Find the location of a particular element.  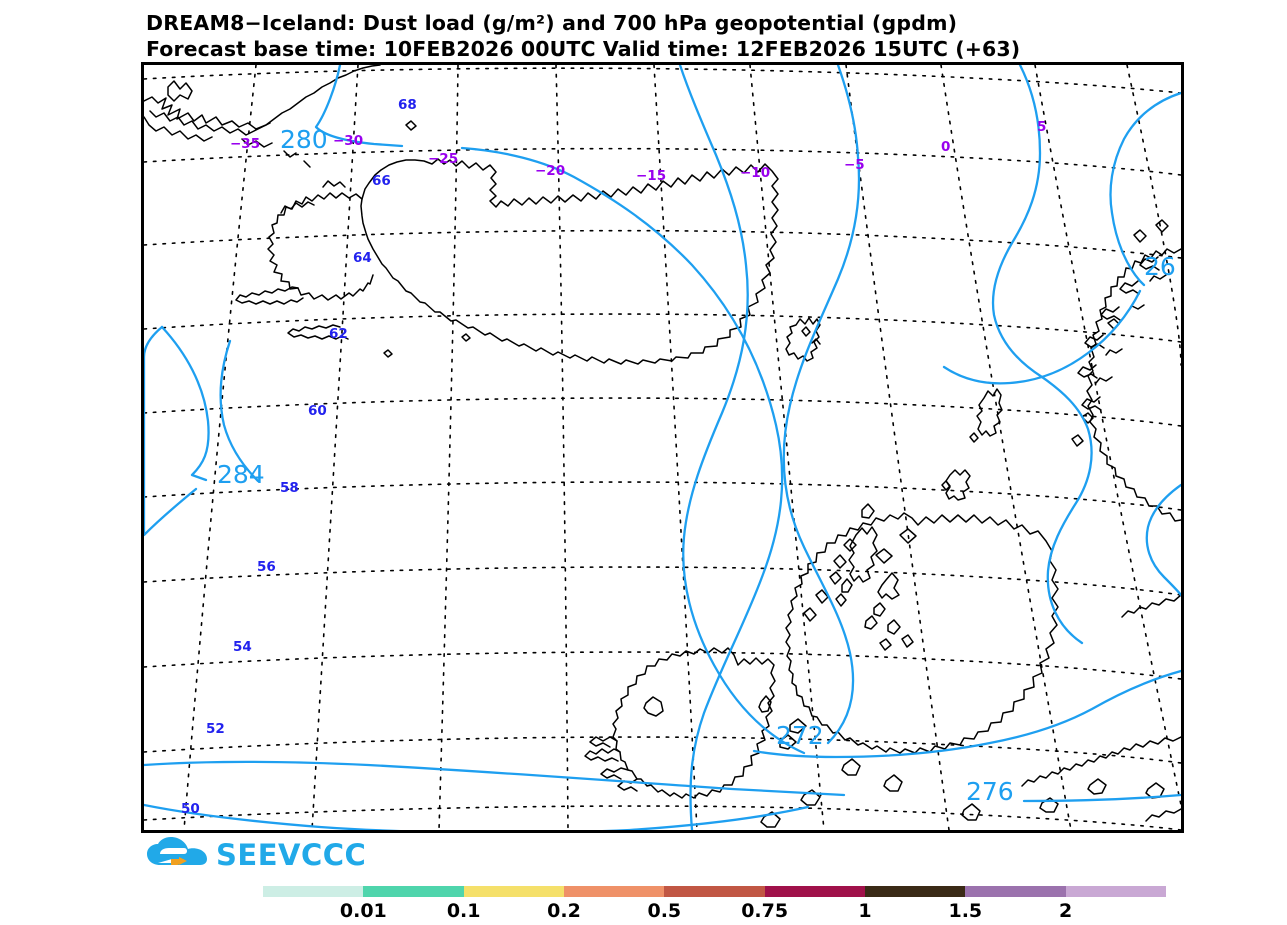

contour-right-upper is located at coordinates (1145, 189).